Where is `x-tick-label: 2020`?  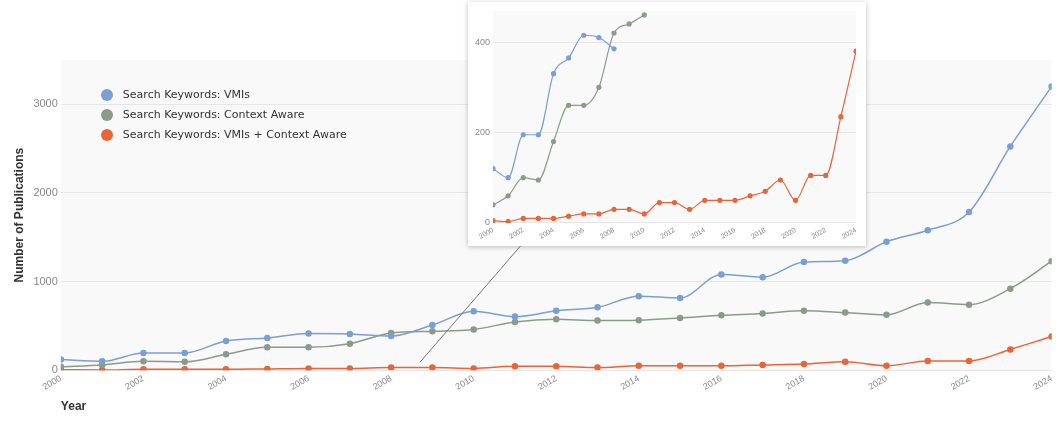
x-tick-label: 2020 is located at coordinates (877, 382).